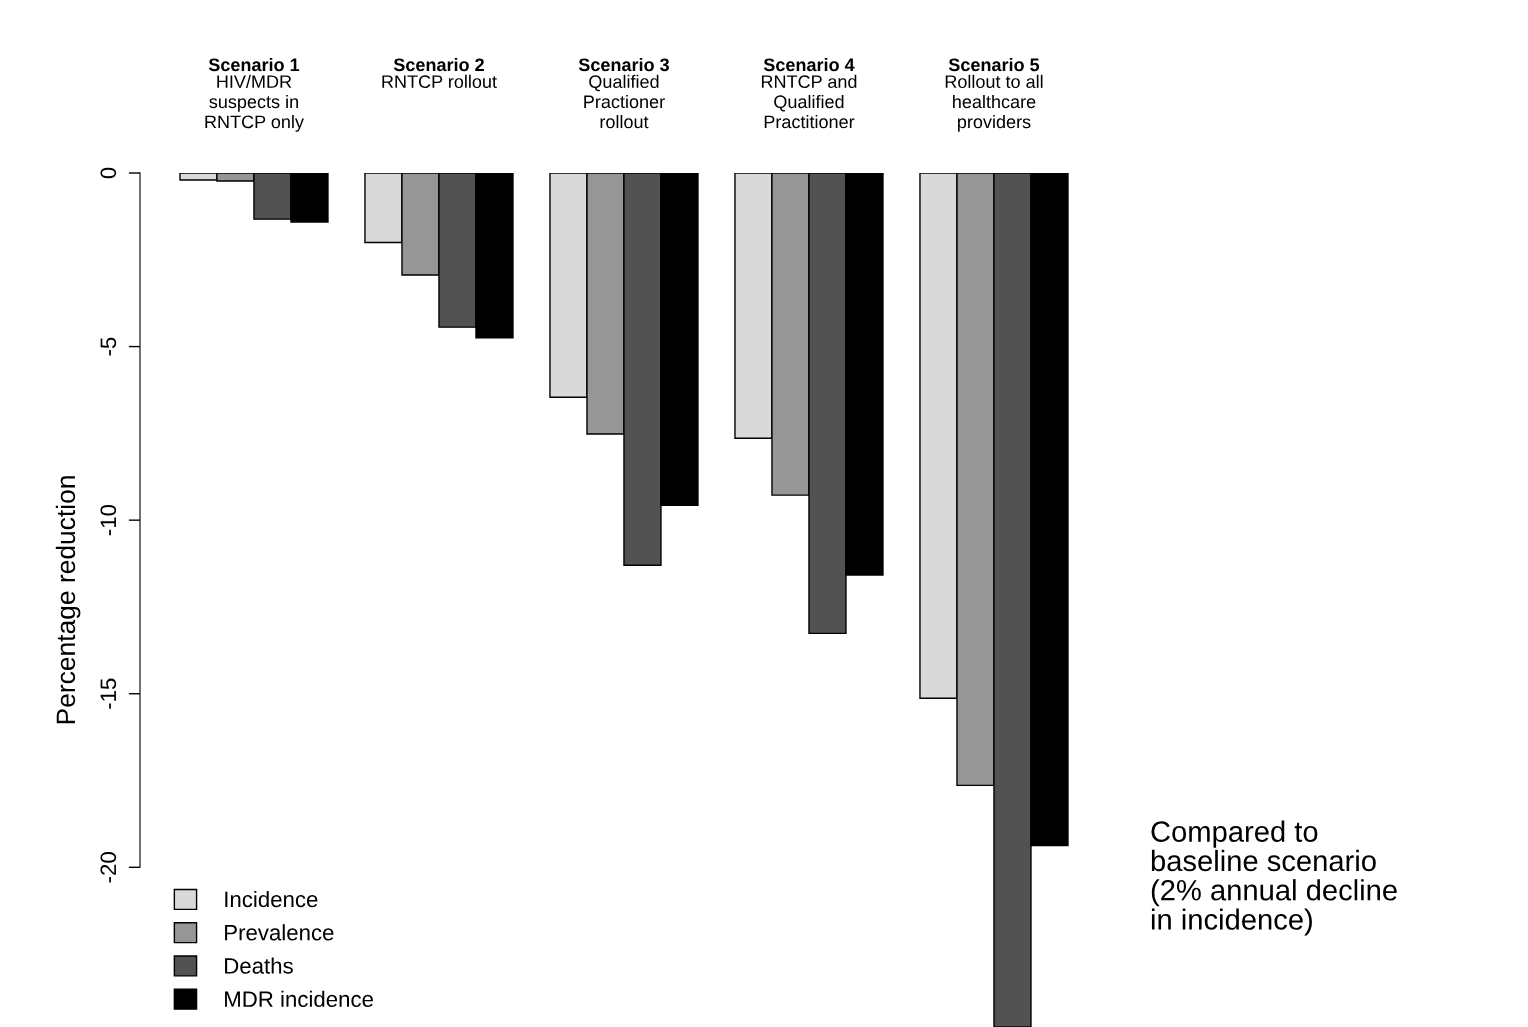 The height and width of the screenshot is (1027, 1528). Describe the element at coordinates (271, 899) in the screenshot. I see `legend-label: Incidence` at that location.